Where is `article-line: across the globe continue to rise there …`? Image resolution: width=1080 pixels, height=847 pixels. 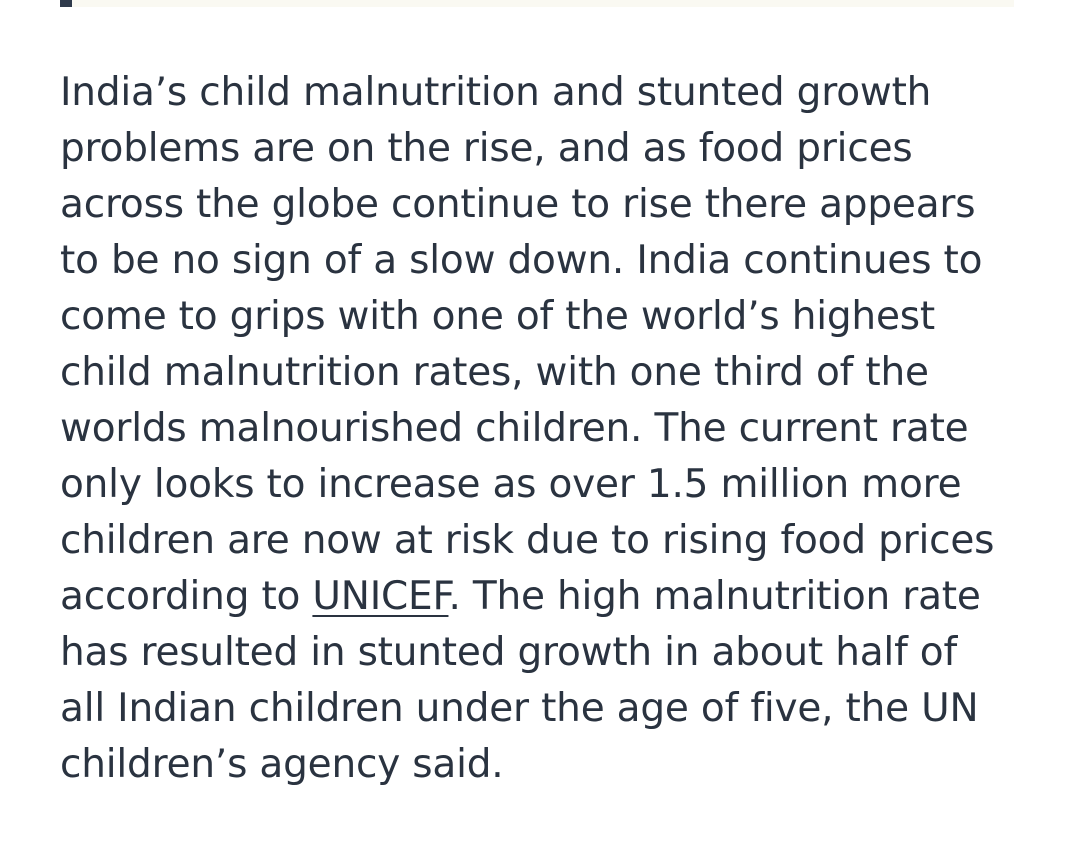 article-line: across the globe continue to rise there … is located at coordinates (518, 204).